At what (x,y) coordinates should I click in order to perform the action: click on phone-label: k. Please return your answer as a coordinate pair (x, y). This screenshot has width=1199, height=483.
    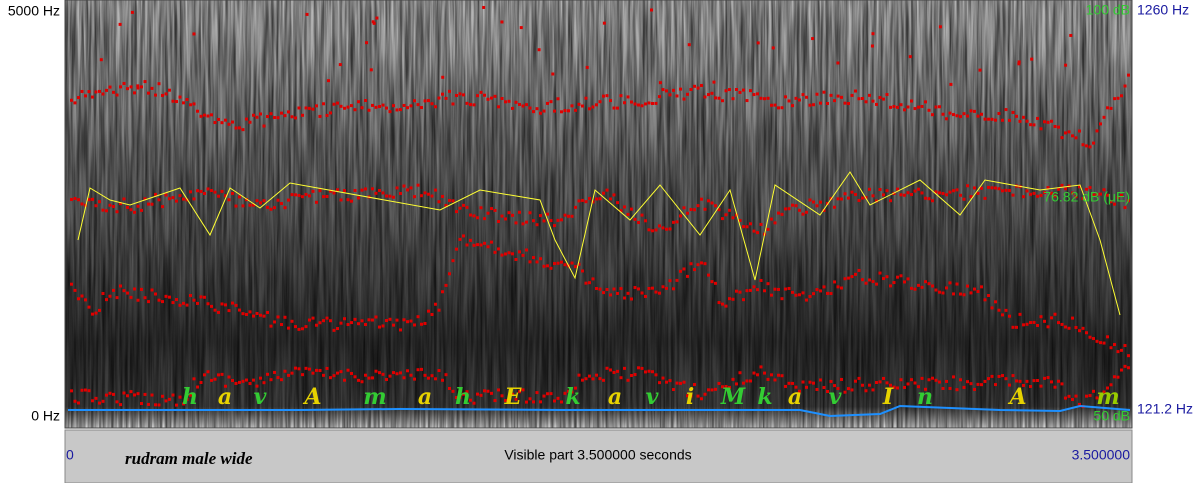
    Looking at the image, I should click on (764, 397).